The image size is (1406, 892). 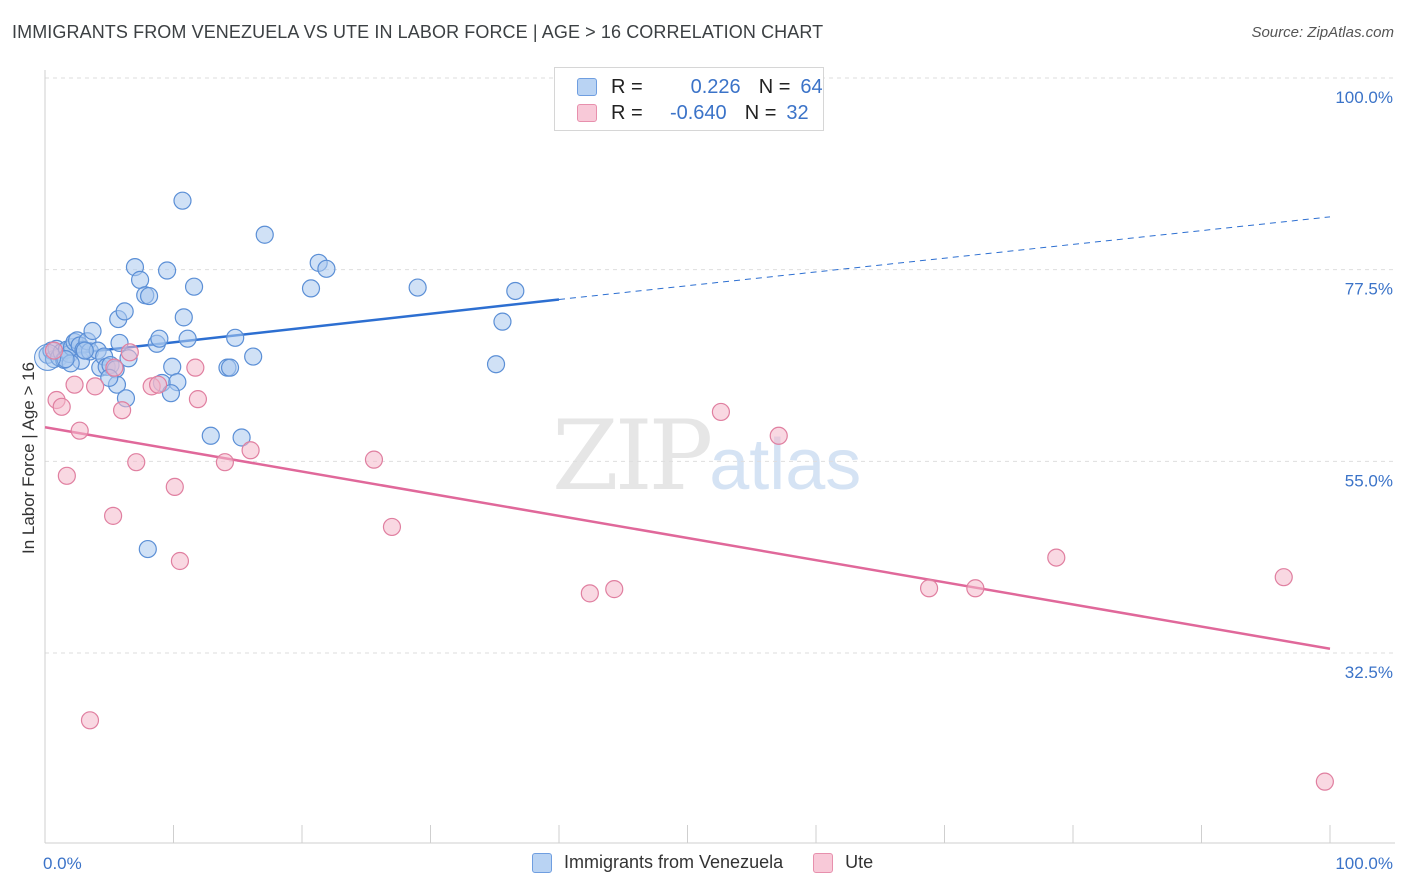 I want to click on trend-line-venezuela-extension, so click(x=944, y=258).